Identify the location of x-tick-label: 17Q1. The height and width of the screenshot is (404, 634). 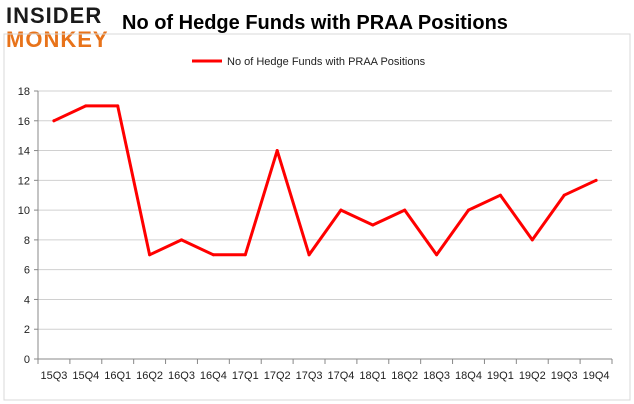
(245, 376).